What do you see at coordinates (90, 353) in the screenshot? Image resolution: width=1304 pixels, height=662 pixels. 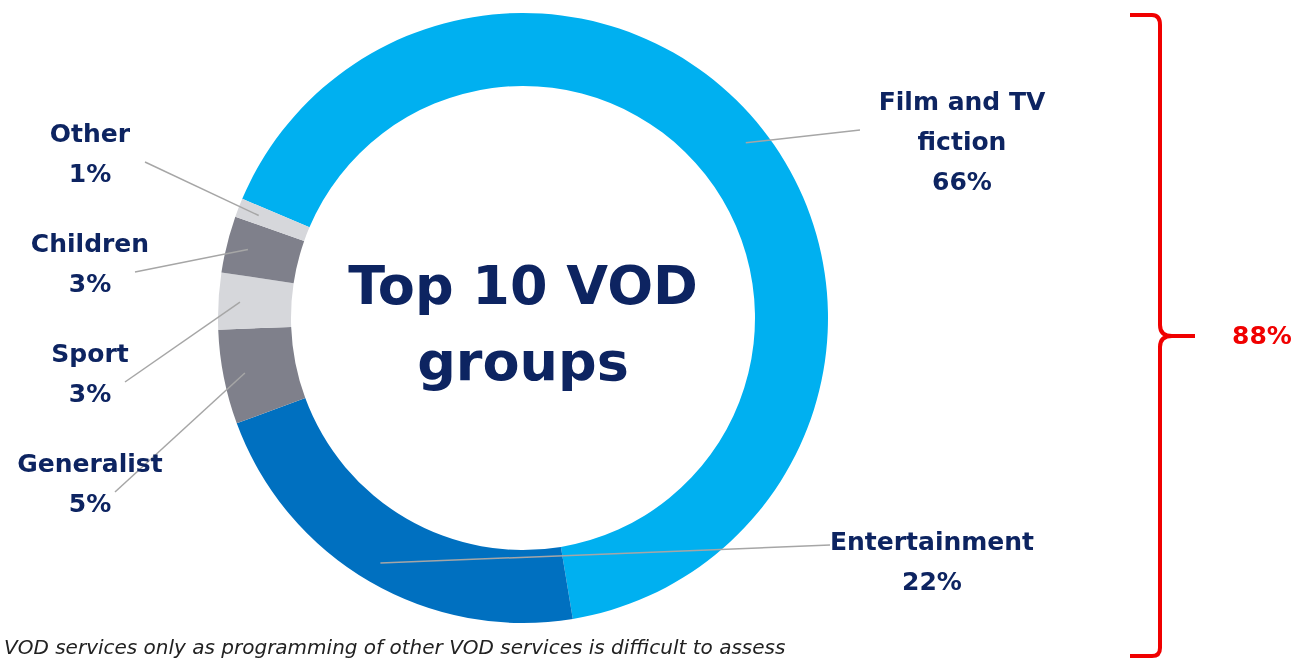 I see `slice-label: Sport` at bounding box center [90, 353].